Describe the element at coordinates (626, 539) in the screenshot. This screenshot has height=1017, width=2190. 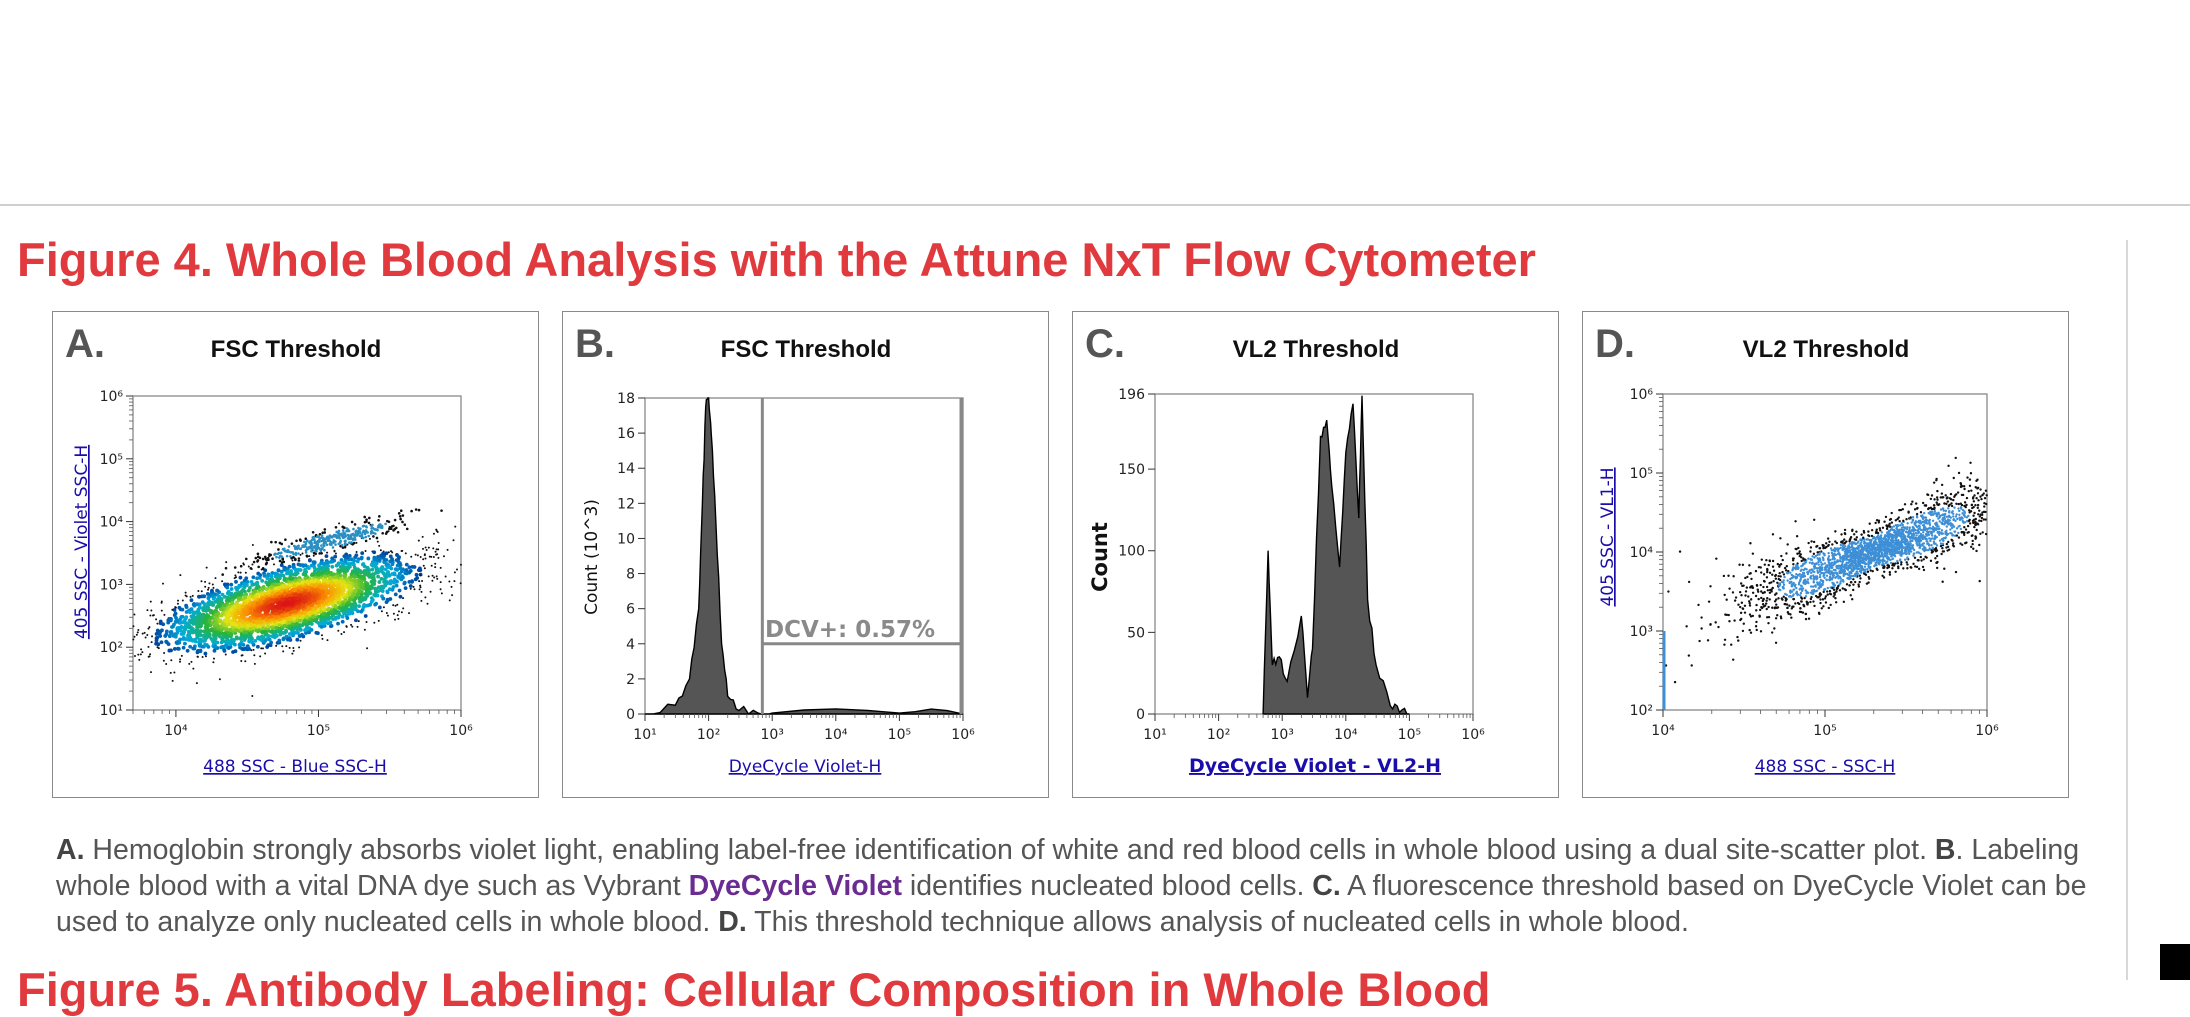
I see `panel-b-ytick-label: 10` at that location.